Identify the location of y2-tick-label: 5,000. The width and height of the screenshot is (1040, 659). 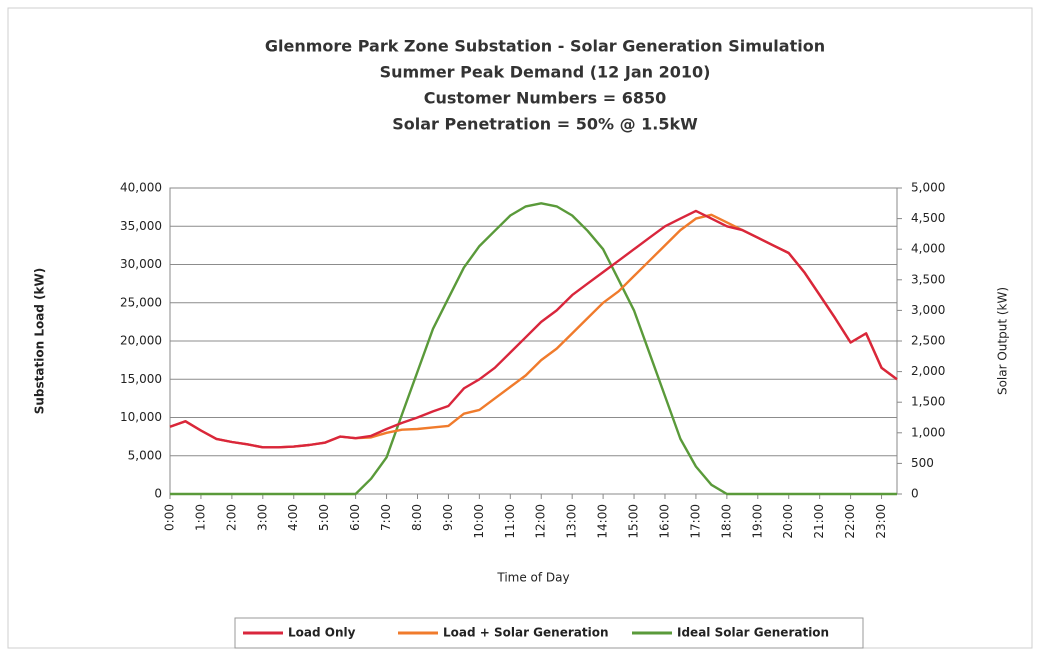
(928, 188).